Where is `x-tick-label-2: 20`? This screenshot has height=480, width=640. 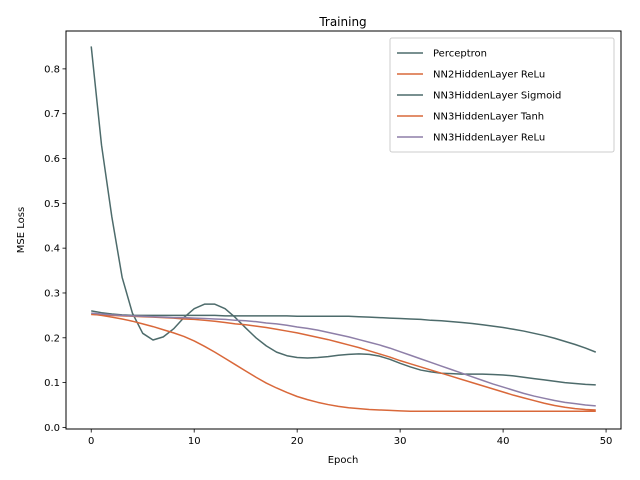 x-tick-label-2: 20 is located at coordinates (297, 441).